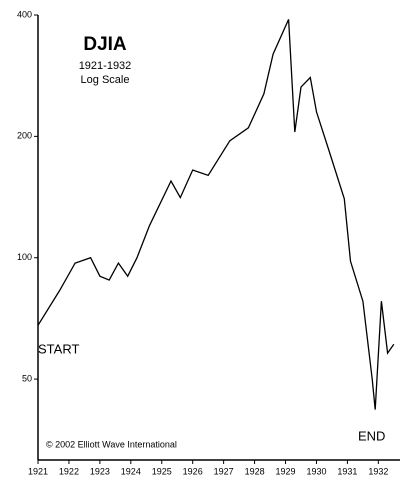 This screenshot has height=480, width=412. I want to click on x-tick-label: 1926, so click(193, 471).